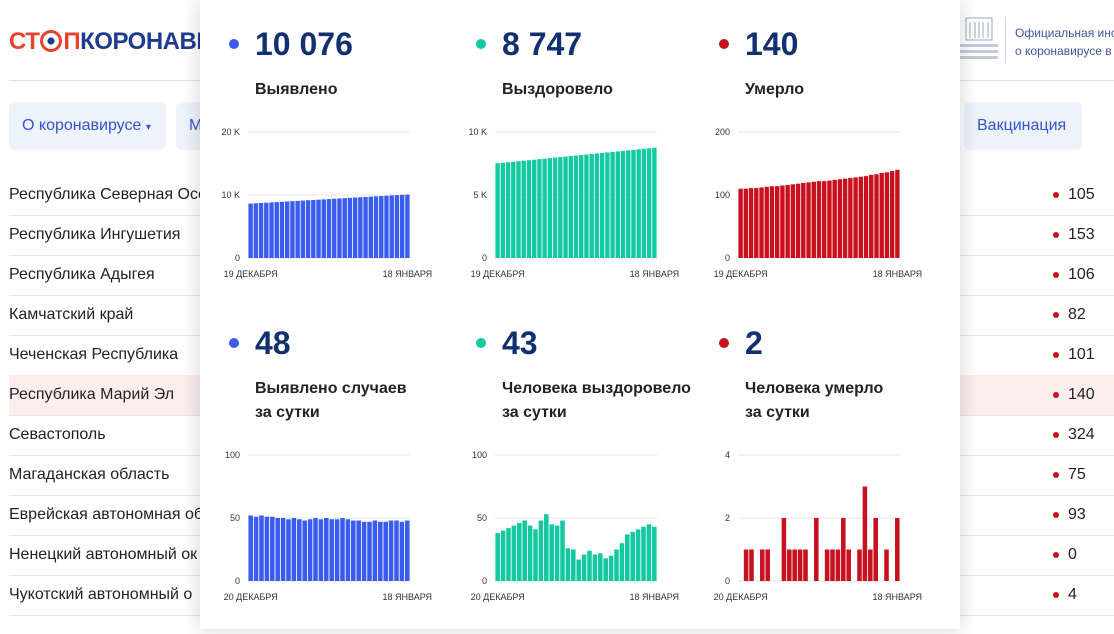 Image resolution: width=1114 pixels, height=634 pixels. I want to click on headline-value: 8 747, so click(542, 44).